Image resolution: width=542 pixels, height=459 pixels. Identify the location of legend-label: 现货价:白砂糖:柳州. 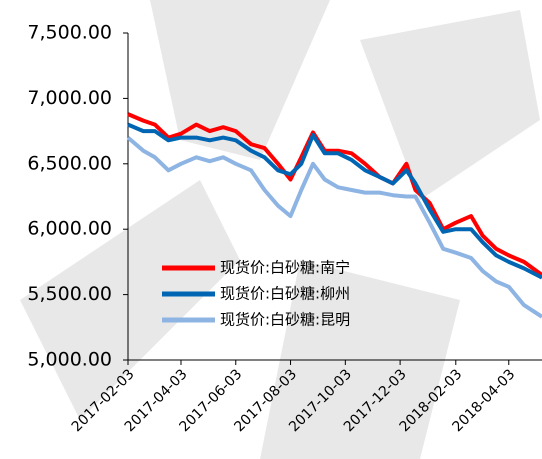
(285, 294).